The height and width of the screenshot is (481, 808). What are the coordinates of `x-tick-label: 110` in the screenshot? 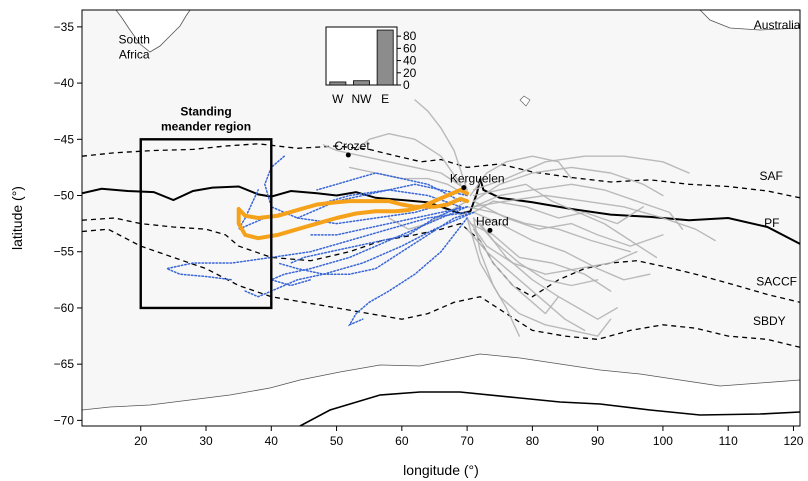 It's located at (728, 441).